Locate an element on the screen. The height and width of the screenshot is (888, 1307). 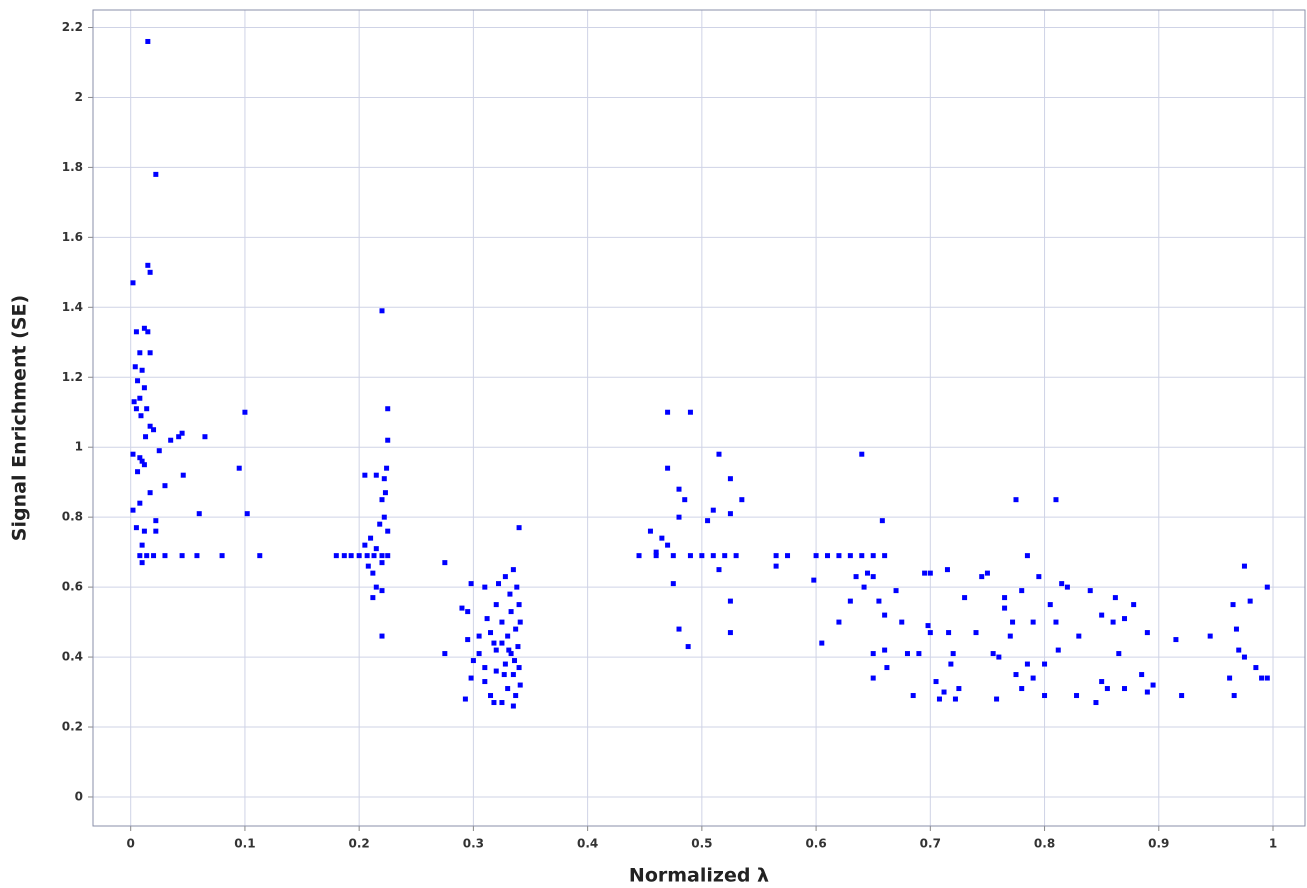
x-tick-label: 0 is located at coordinates (131, 844).